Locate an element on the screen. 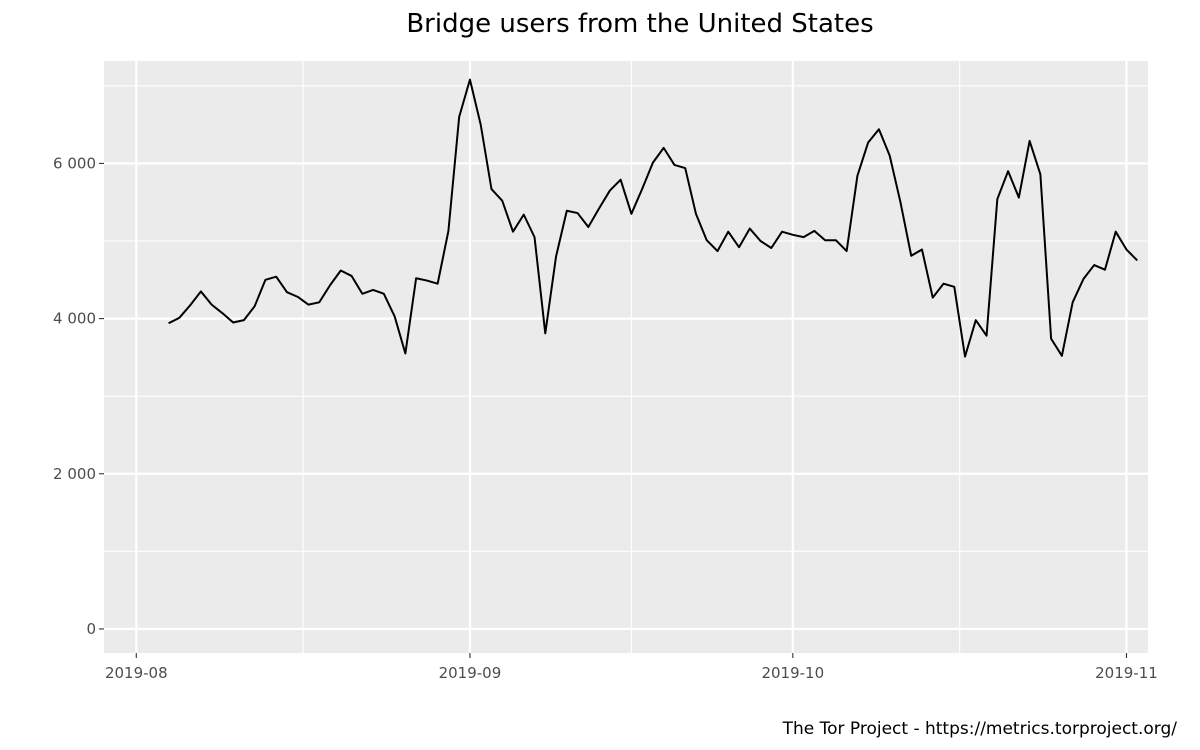  y-axis: 0 2 000 4 000 6 000 is located at coordinates (78, 396).